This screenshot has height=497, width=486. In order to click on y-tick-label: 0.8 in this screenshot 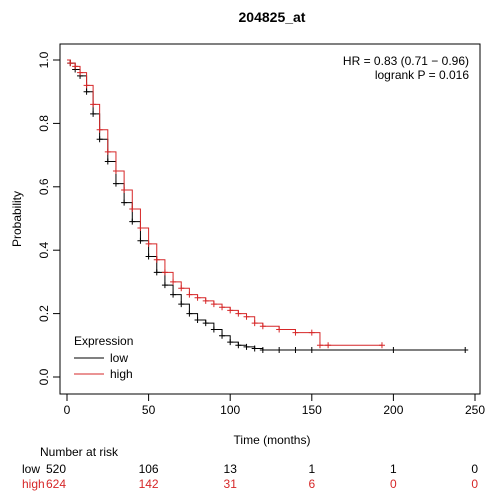, I will do `click(44, 123)`.